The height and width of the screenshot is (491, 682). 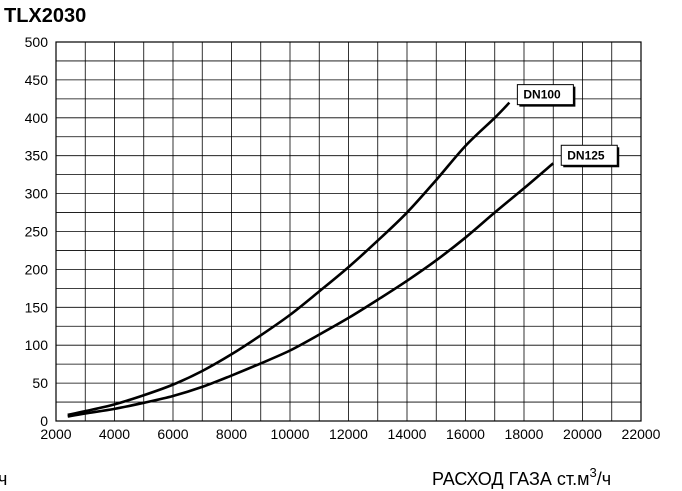 I want to click on y-tick-label: 450, so click(x=37, y=80).